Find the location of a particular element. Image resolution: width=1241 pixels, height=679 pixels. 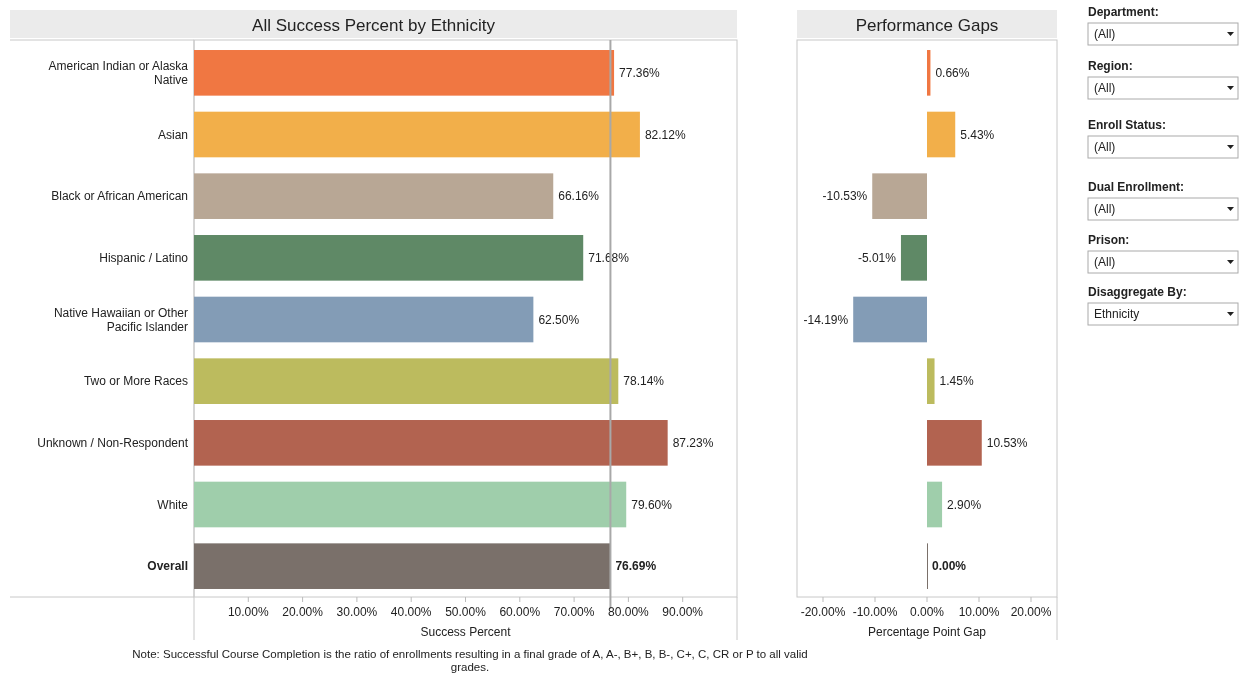

data-label: 66.16% is located at coordinates (579, 196).